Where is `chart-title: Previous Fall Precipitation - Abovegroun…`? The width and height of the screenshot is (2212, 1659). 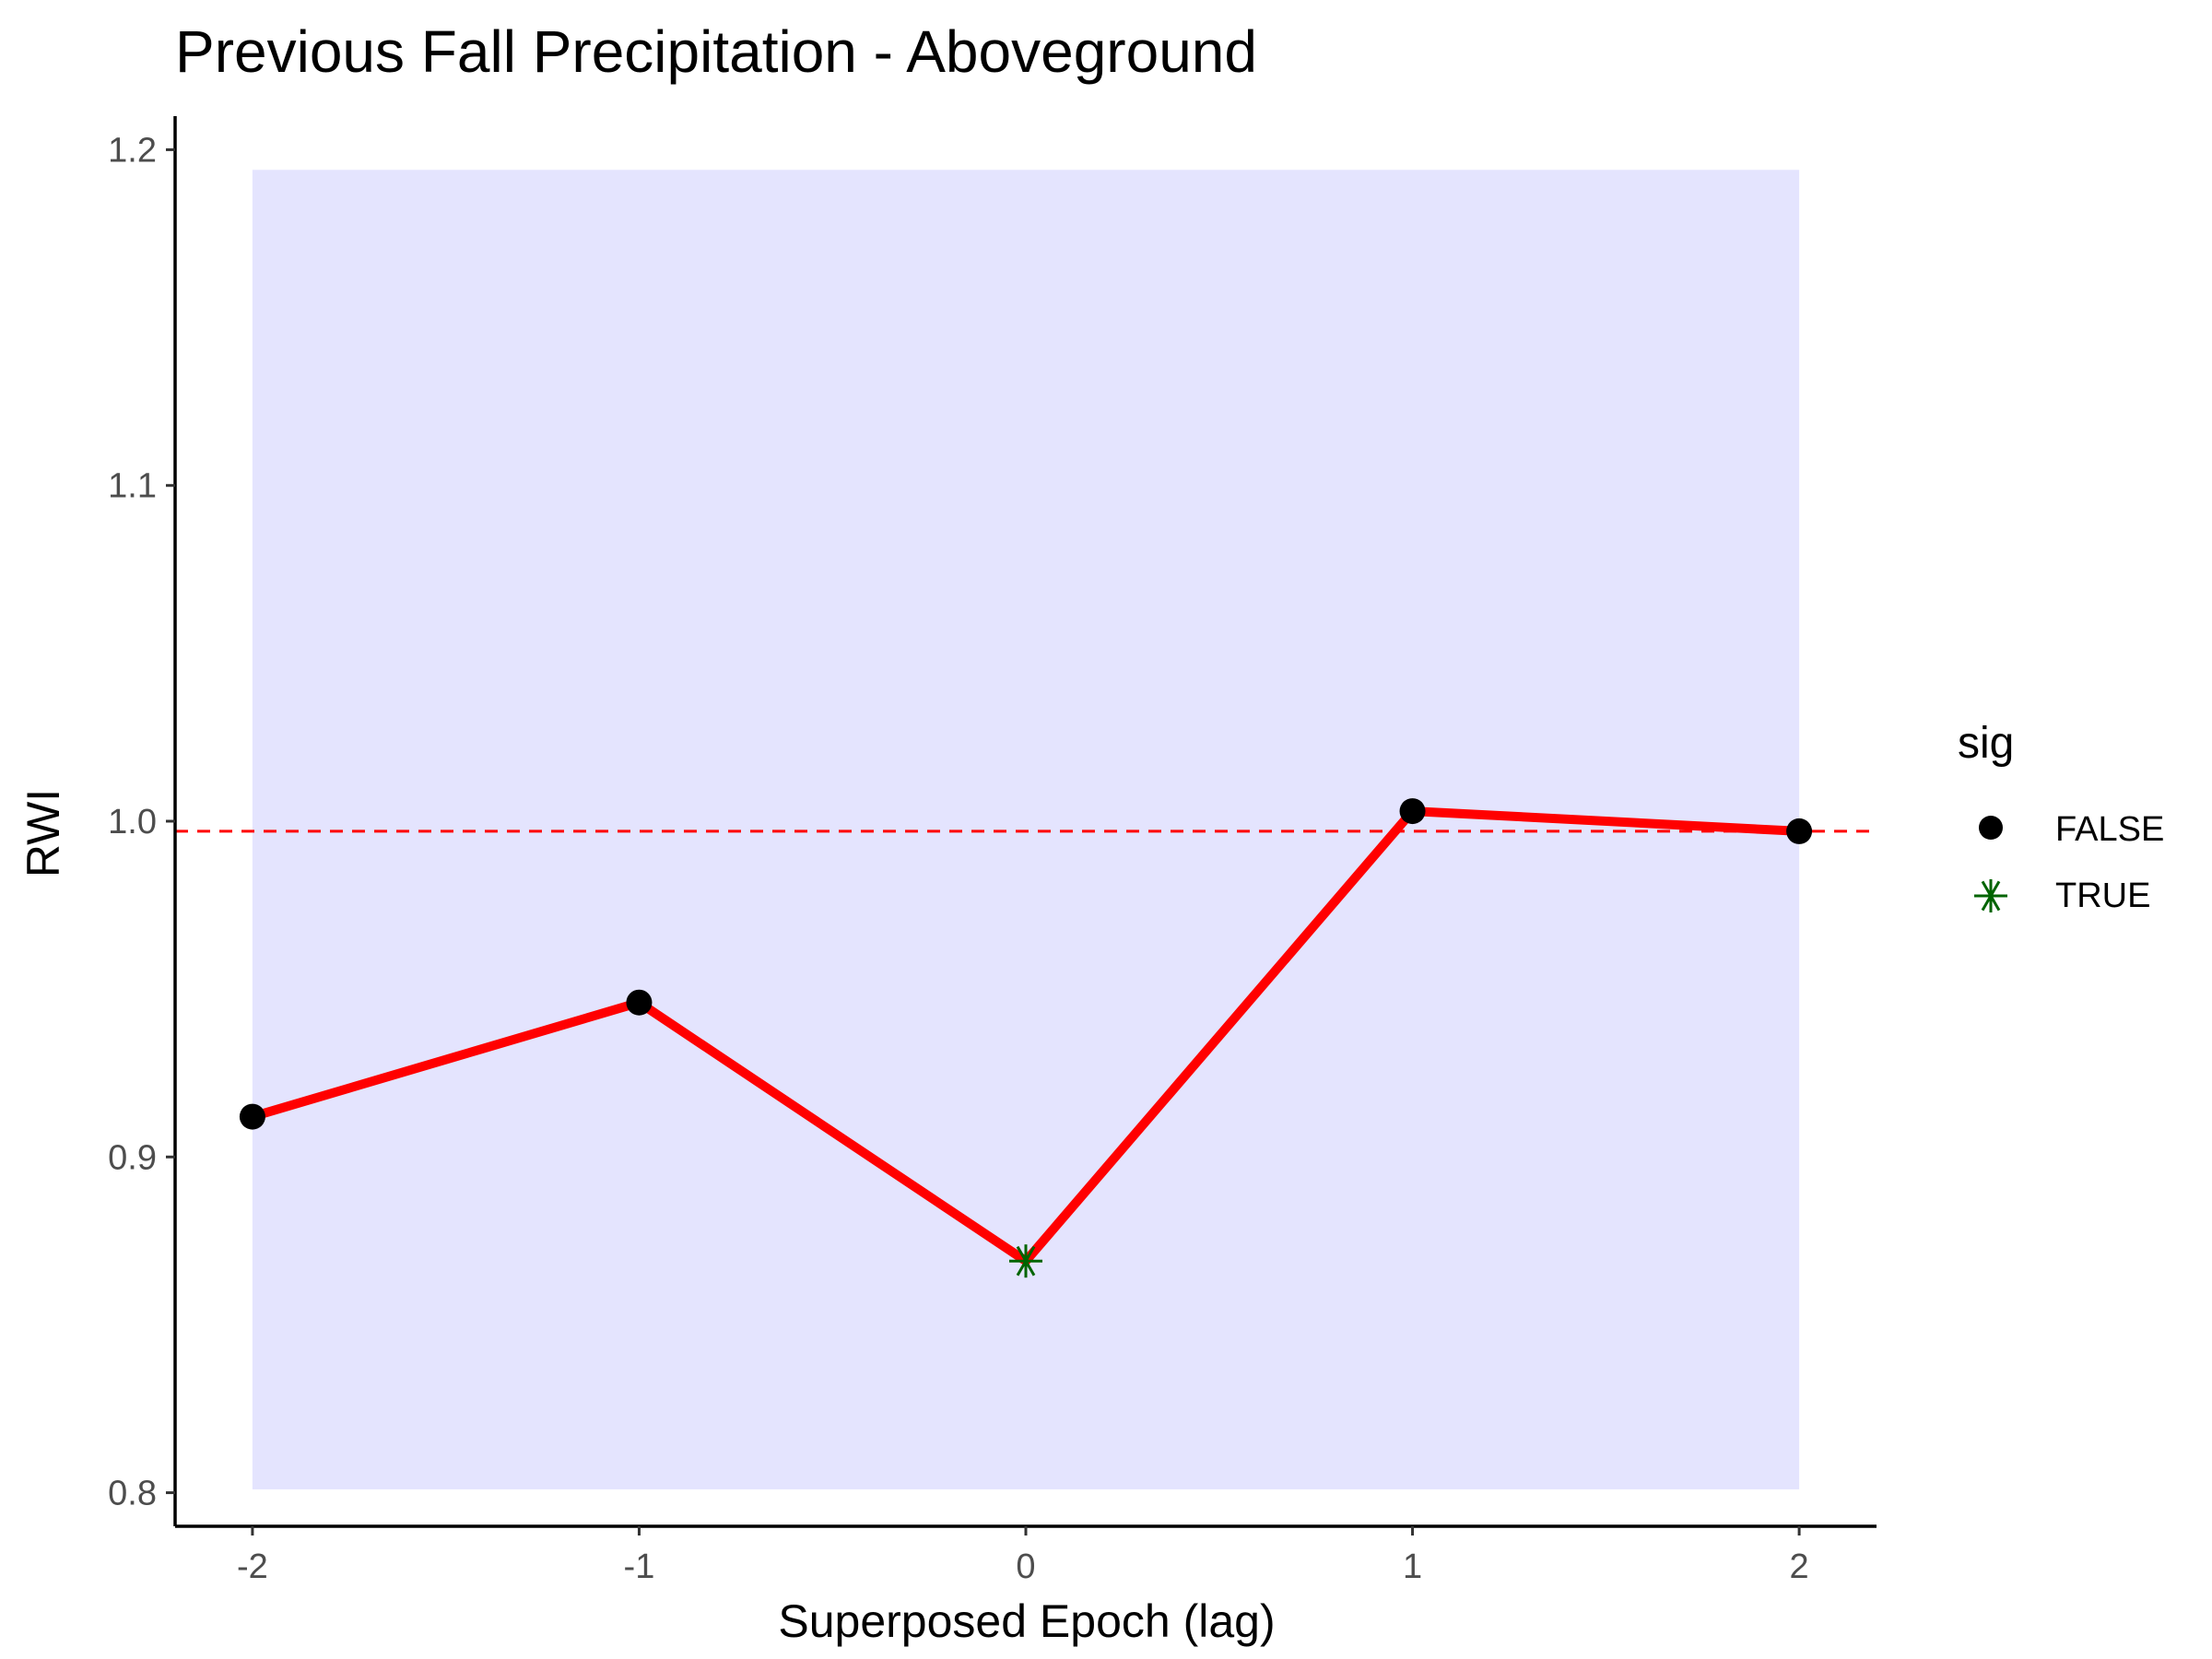
chart-title: Previous Fall Precipitation - Abovegroun… is located at coordinates (716, 51).